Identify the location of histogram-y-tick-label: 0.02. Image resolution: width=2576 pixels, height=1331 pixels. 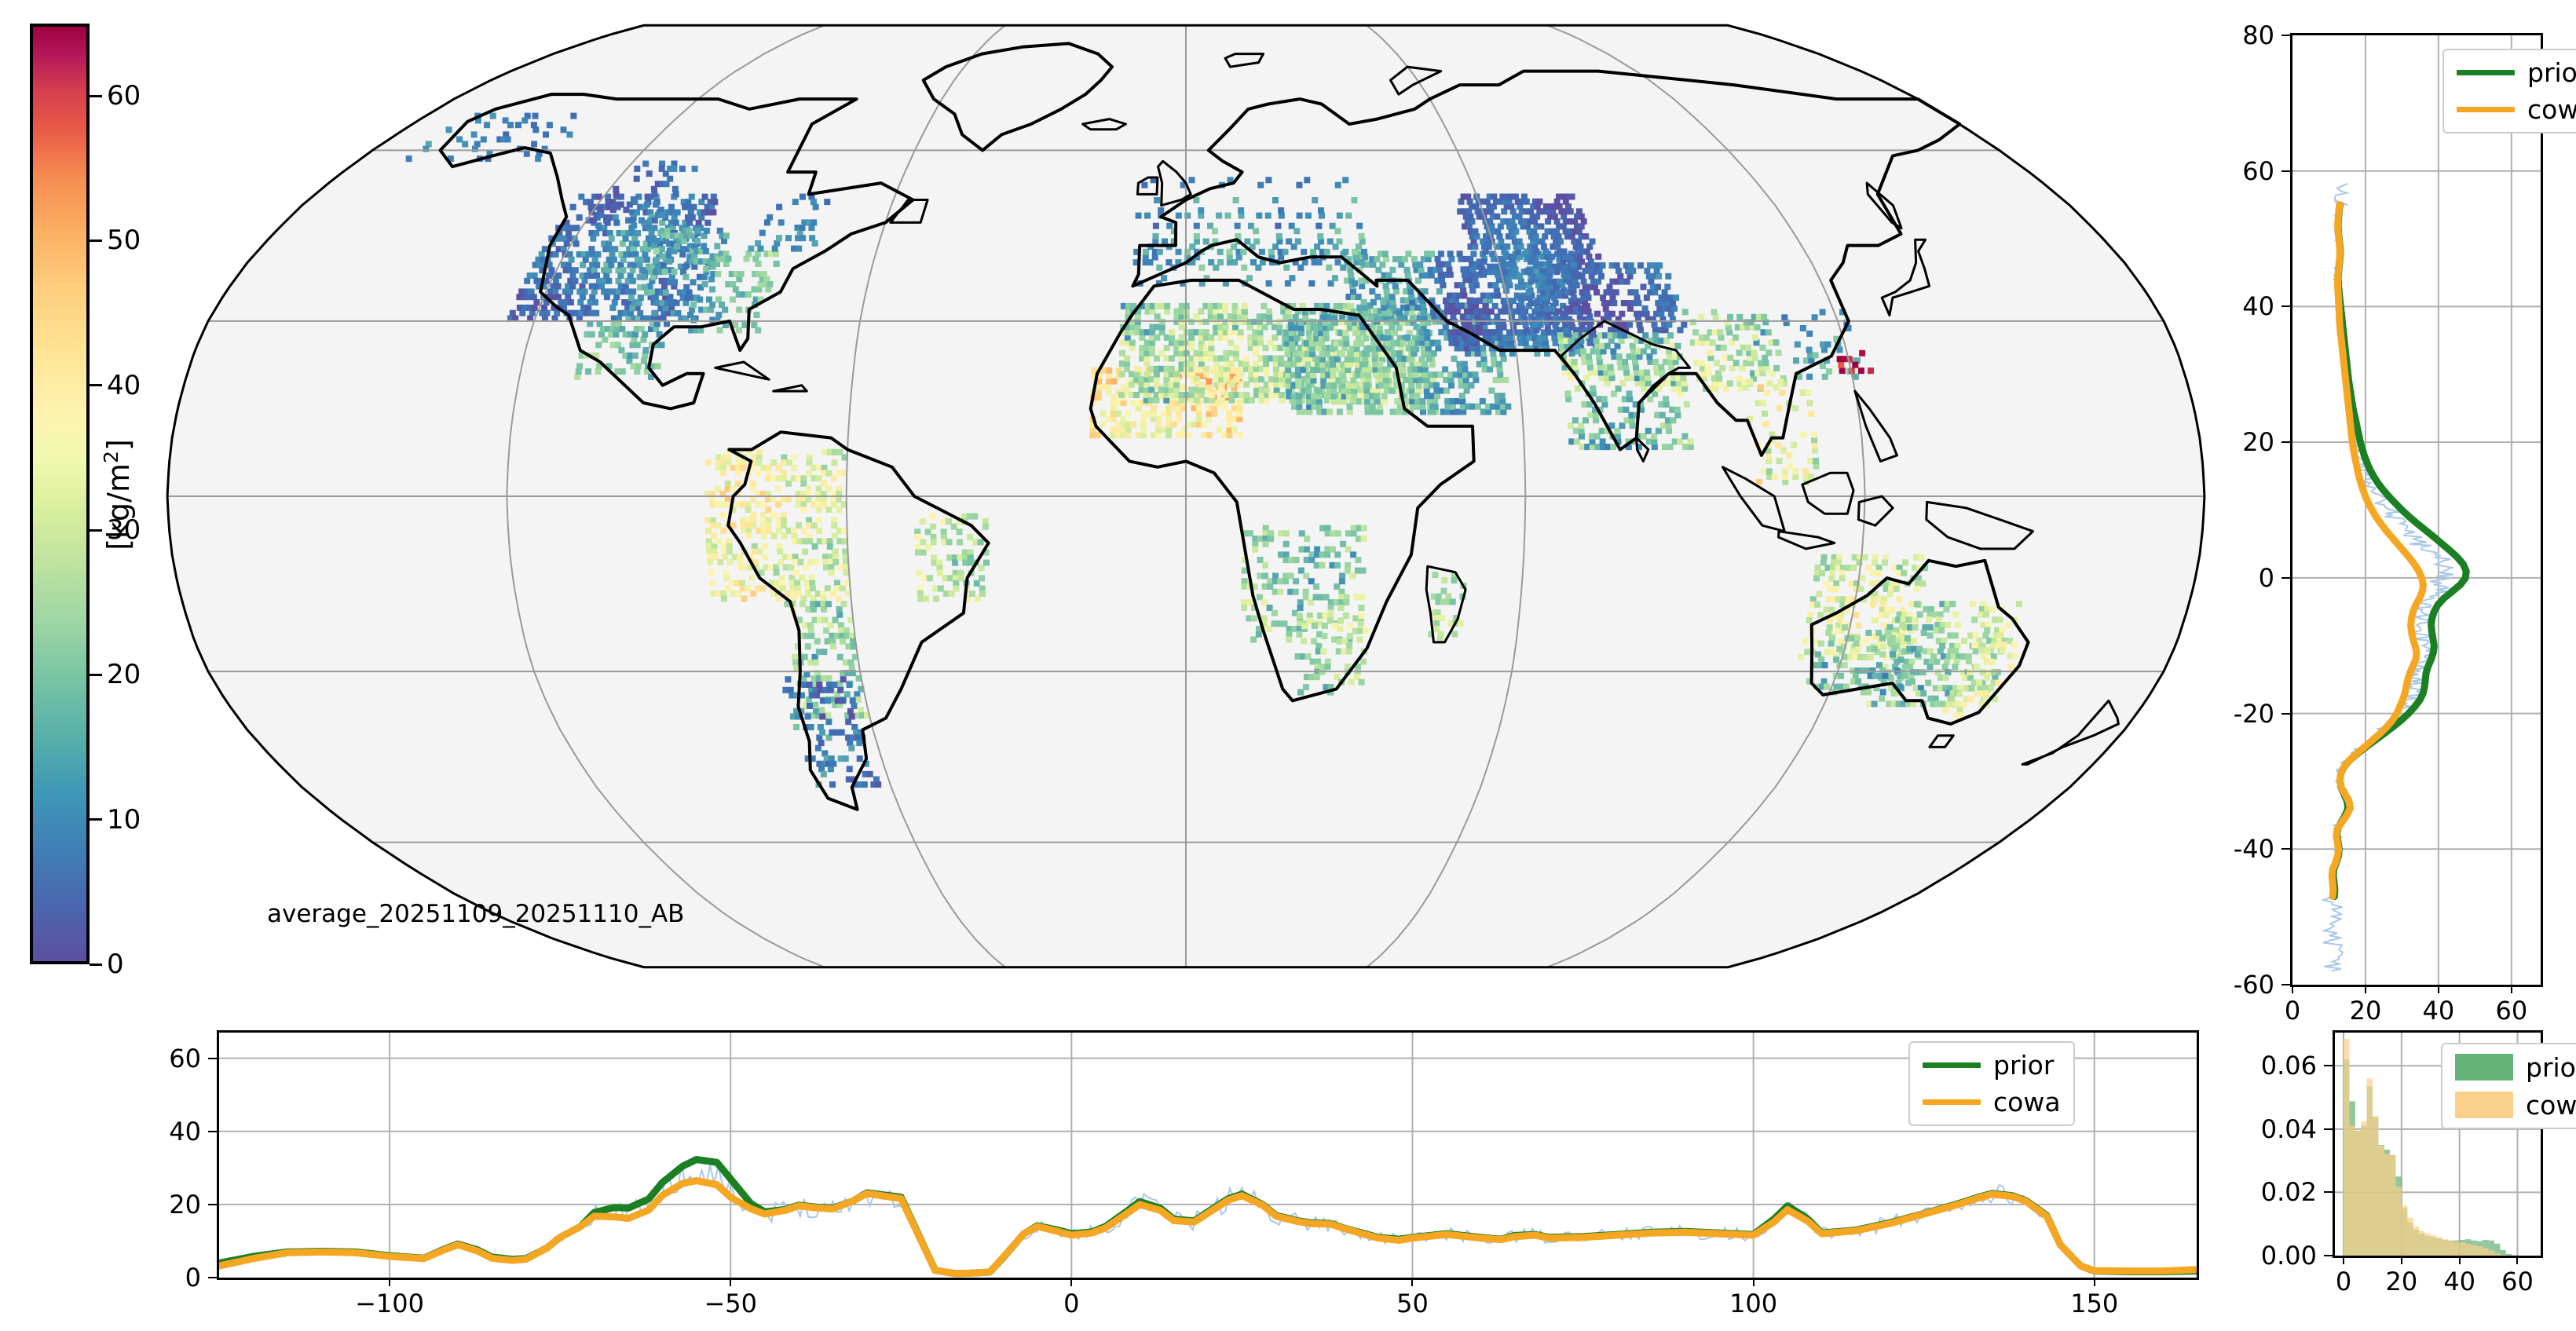
(2288, 1192).